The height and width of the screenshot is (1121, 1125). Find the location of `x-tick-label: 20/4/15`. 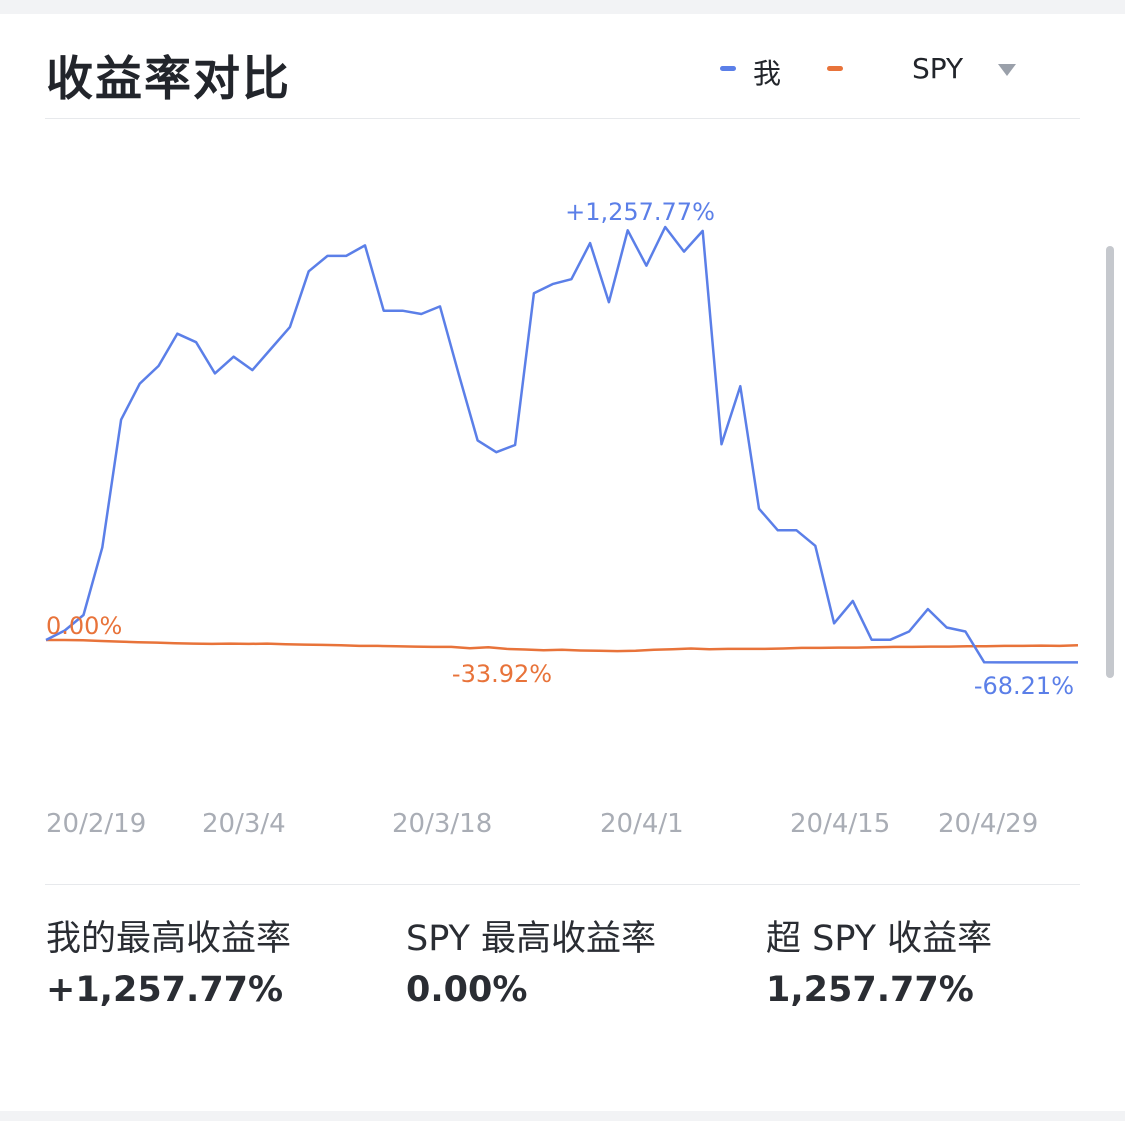

x-tick-label: 20/4/15 is located at coordinates (840, 824).